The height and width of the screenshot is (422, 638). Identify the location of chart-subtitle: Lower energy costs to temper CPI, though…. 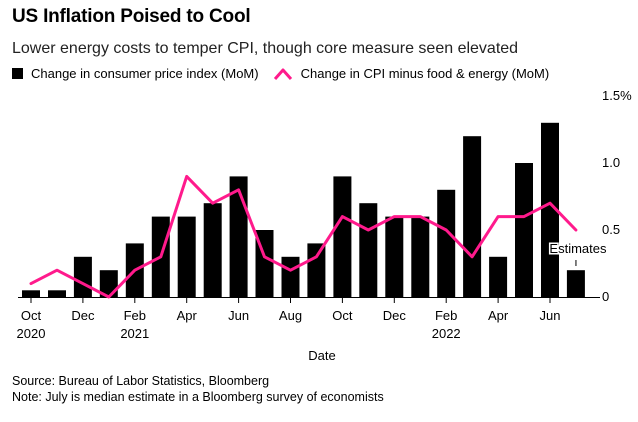
(265, 48).